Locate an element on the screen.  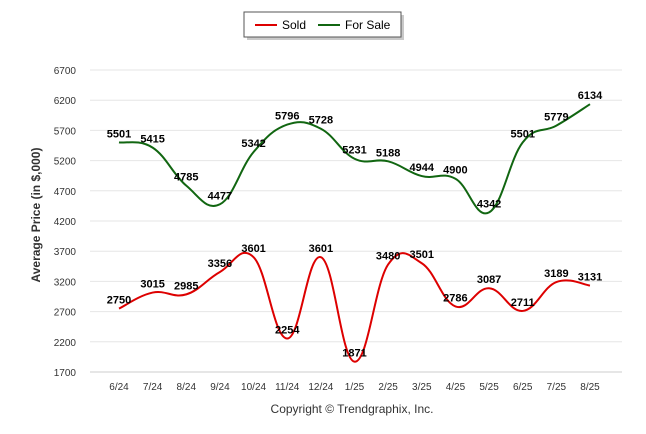
y-tick-label: 1700 is located at coordinates (65, 373).